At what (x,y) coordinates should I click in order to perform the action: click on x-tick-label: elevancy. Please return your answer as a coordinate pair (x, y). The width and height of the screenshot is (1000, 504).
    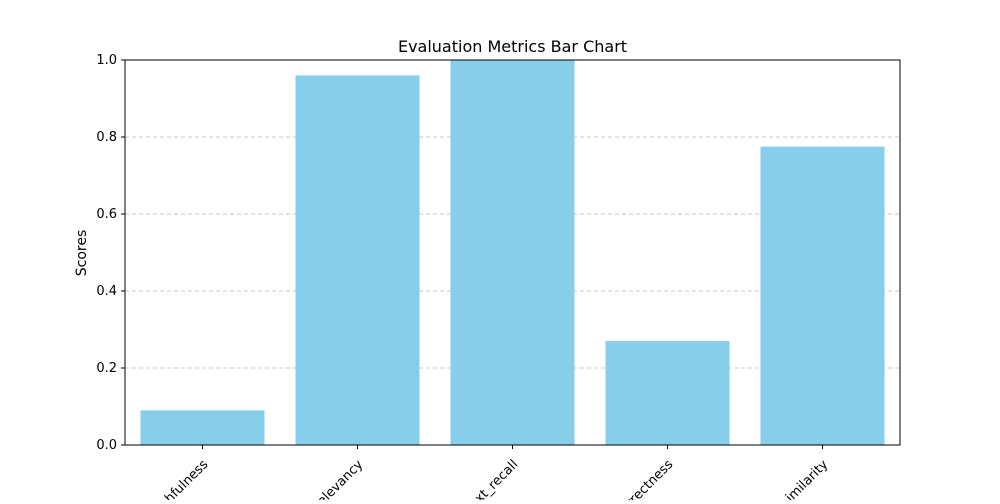
    Looking at the image, I should click on (340, 478).